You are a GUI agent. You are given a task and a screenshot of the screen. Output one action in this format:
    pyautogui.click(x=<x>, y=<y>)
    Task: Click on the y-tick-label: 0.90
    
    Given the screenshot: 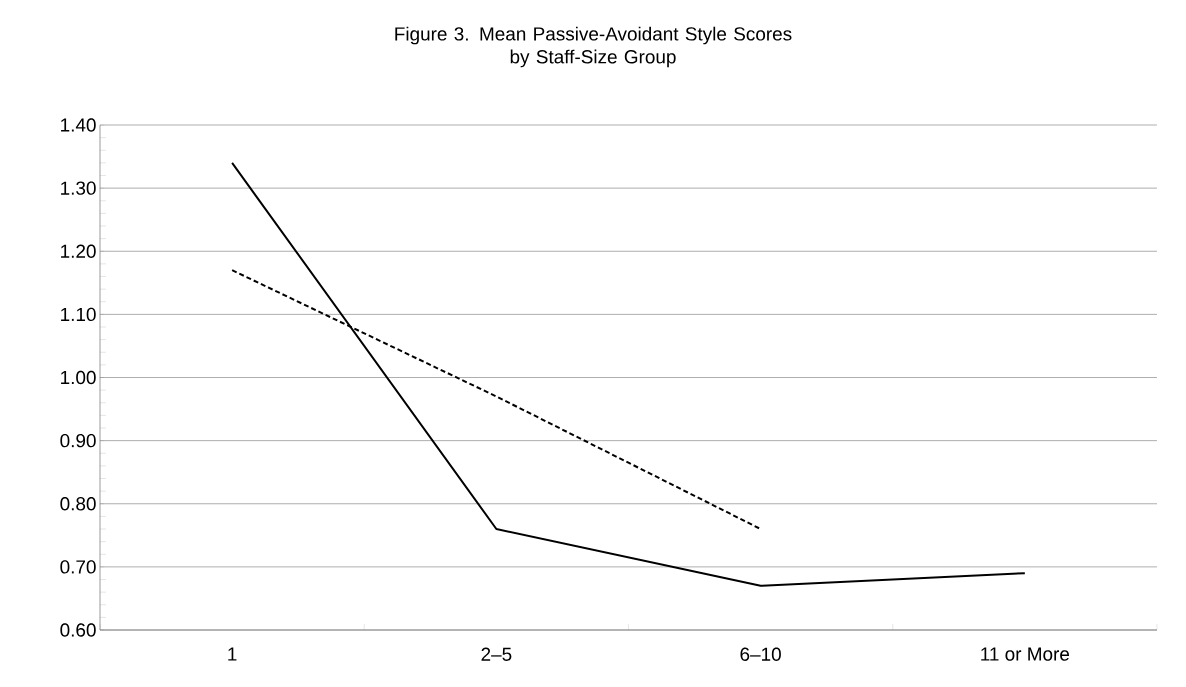 What is the action you would take?
    pyautogui.click(x=78, y=440)
    